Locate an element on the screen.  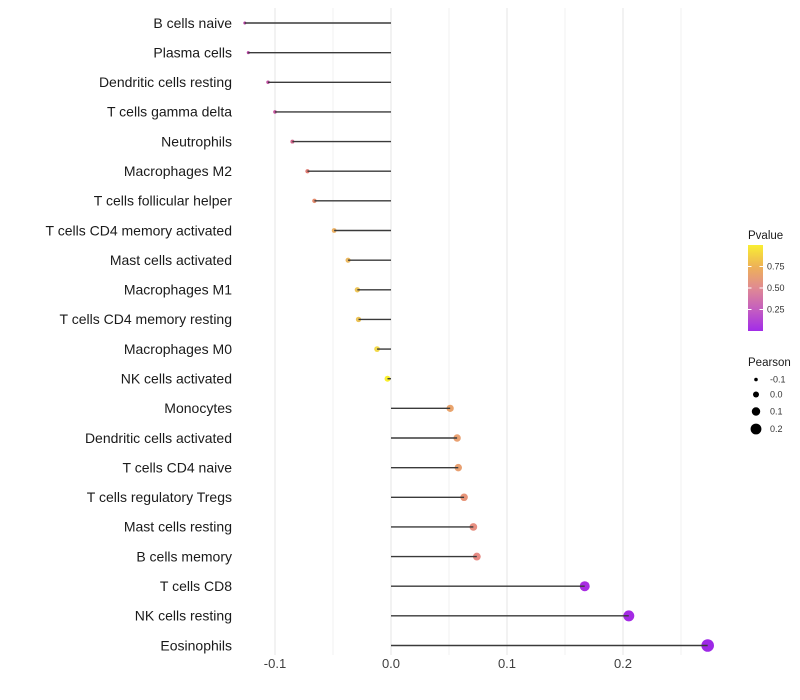
lollipop-row: T cells CD4 memory activated is located at coordinates (218, 230).